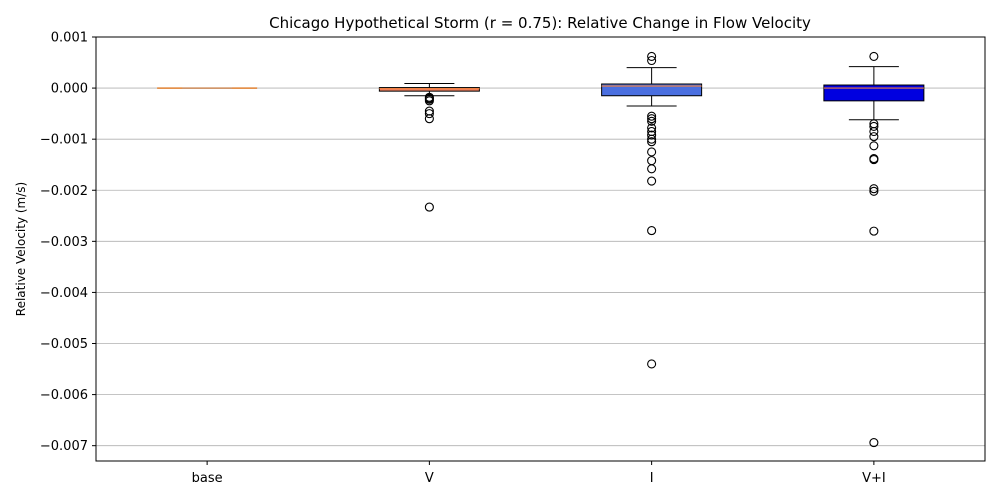 This screenshot has height=500, width=1000. Describe the element at coordinates (64, 395) in the screenshot. I see `y-tick-label: −0.006` at that location.